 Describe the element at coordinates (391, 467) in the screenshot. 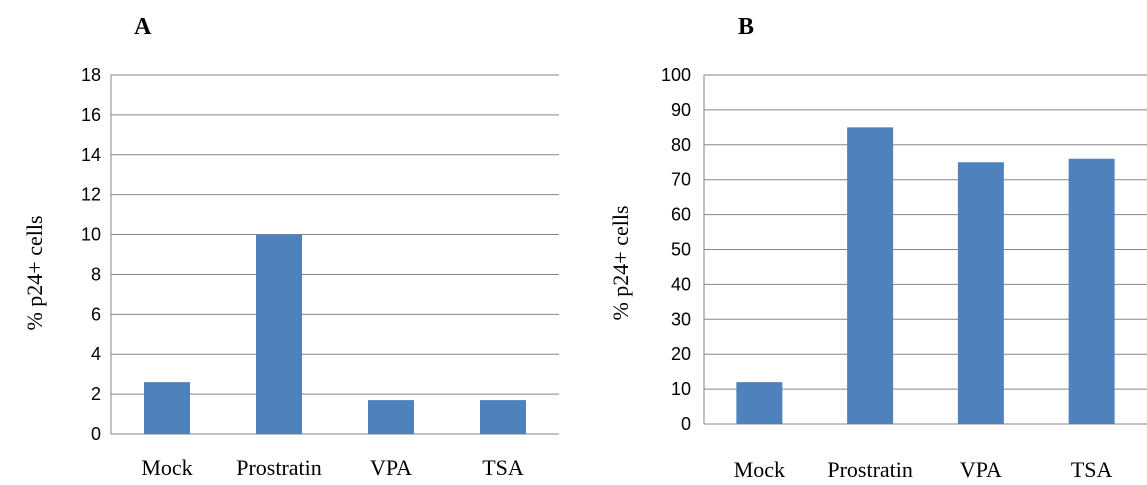

I see `x-tick-label-a: VPA` at that location.